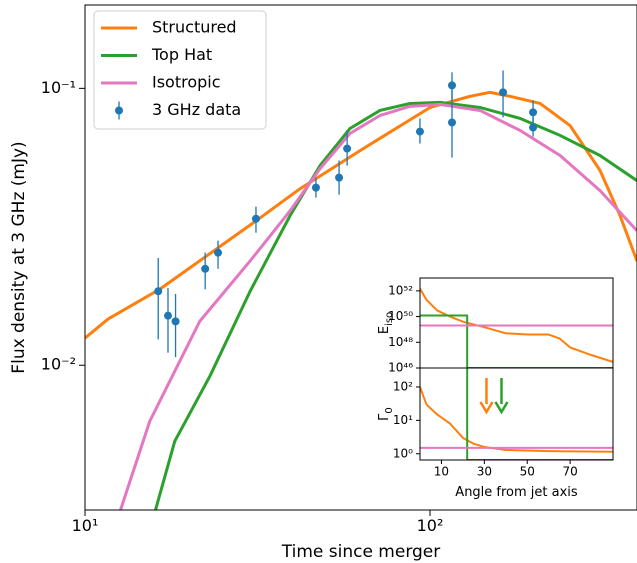 This screenshot has width=637, height=563. Describe the element at coordinates (384, 330) in the screenshot. I see `y-axis-label-main: E` at that location.